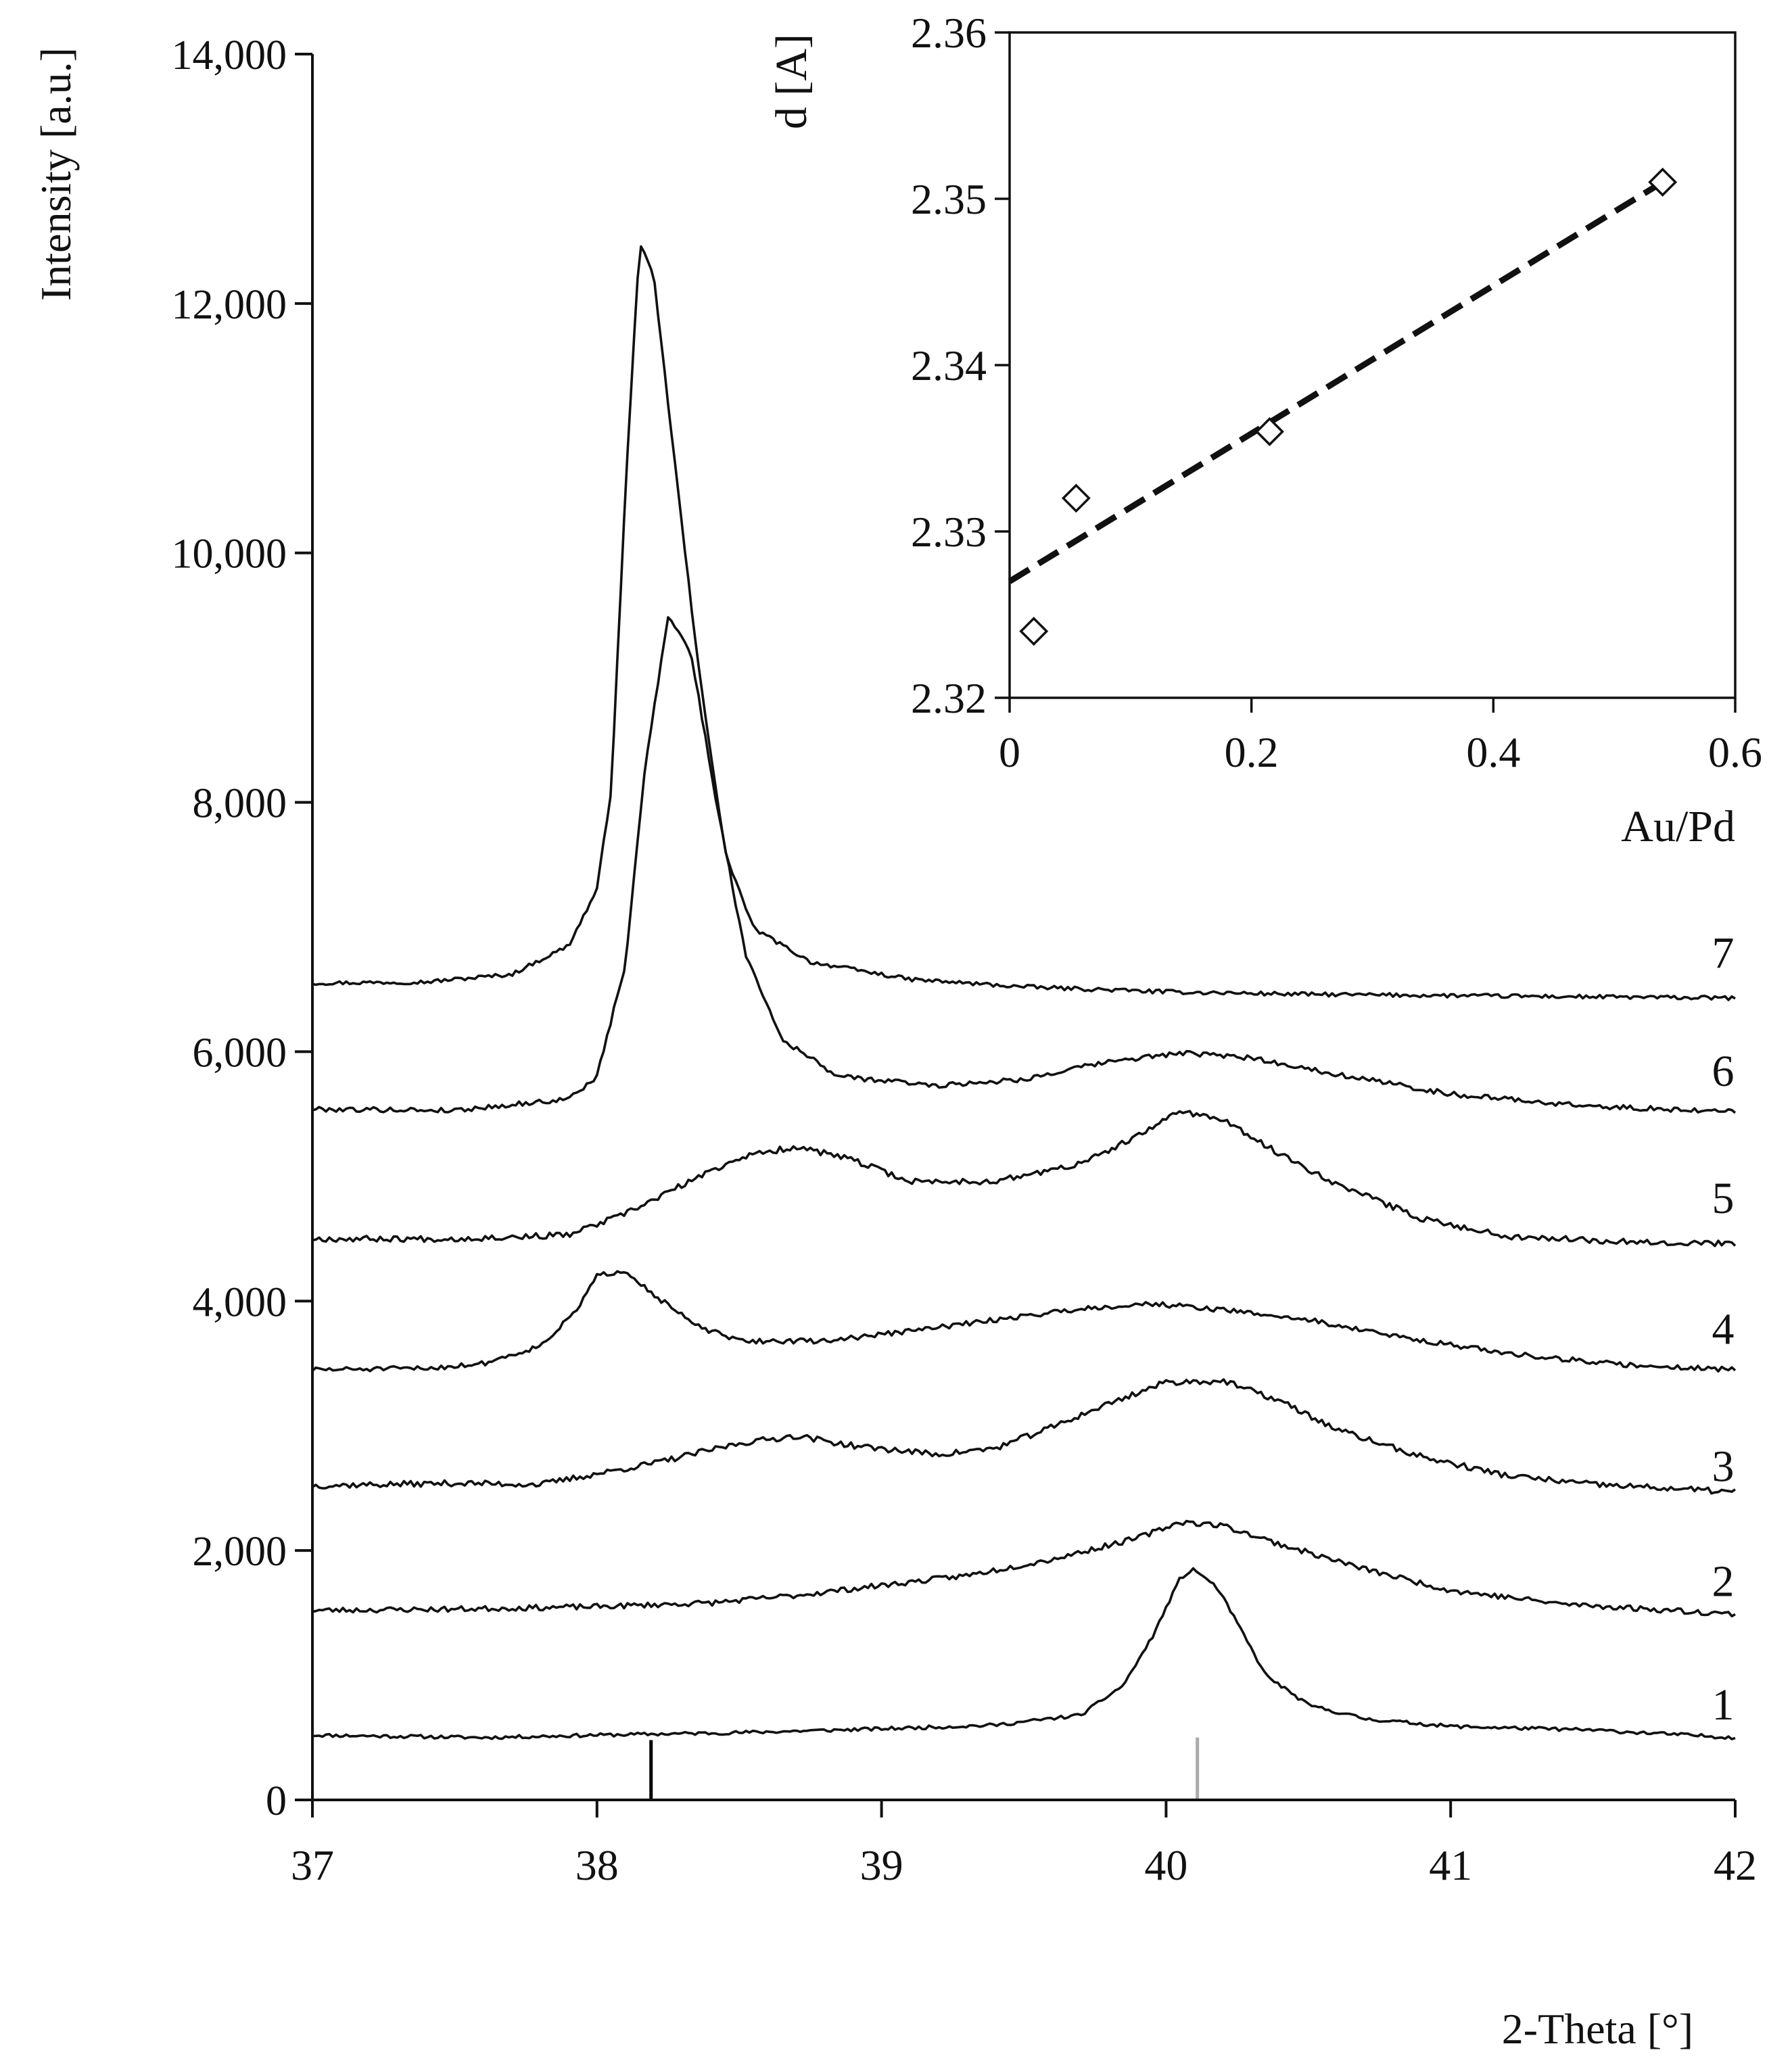 The image size is (1792, 2067). I want to click on x-tick-label: 39, so click(881, 1865).